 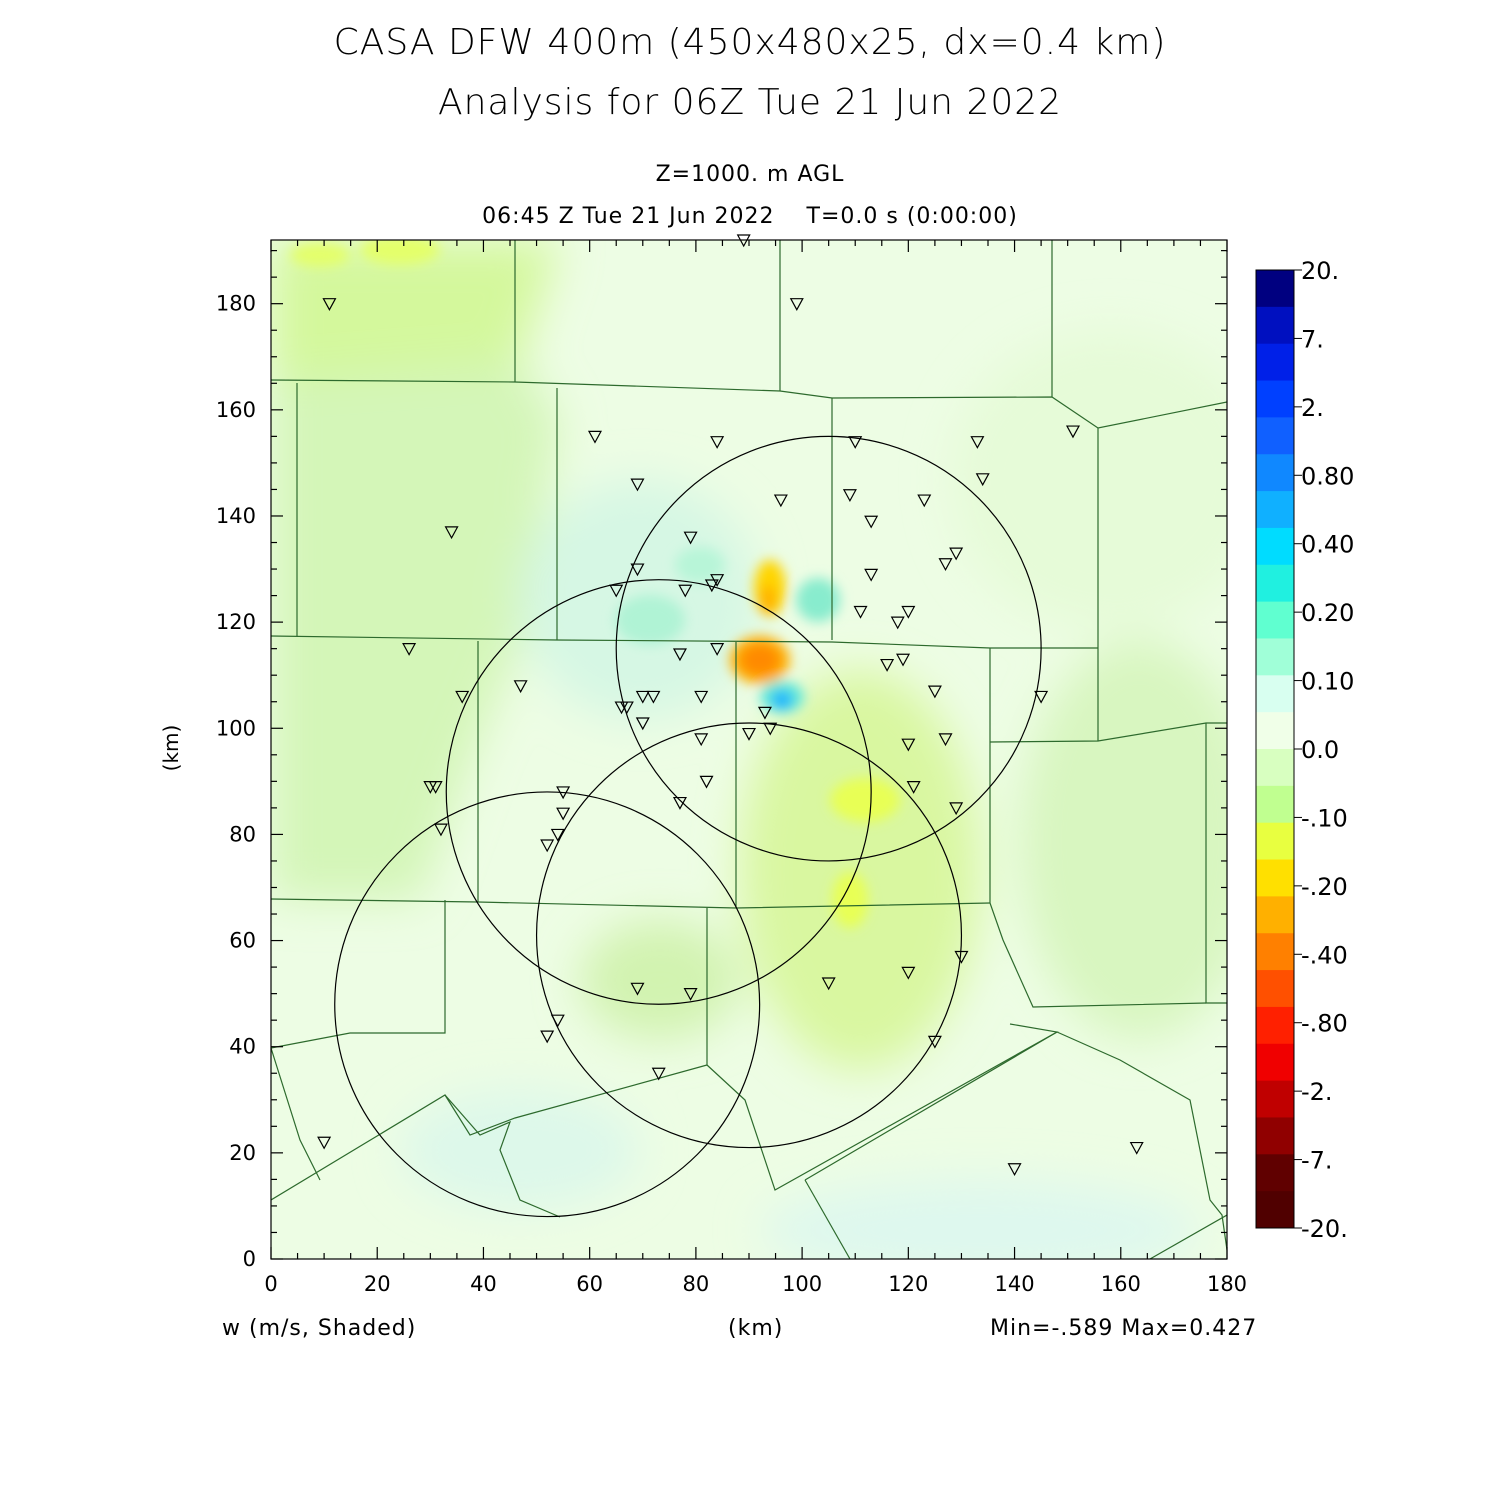 What do you see at coordinates (908, 1284) in the screenshot?
I see `x-tick-label: 120` at bounding box center [908, 1284].